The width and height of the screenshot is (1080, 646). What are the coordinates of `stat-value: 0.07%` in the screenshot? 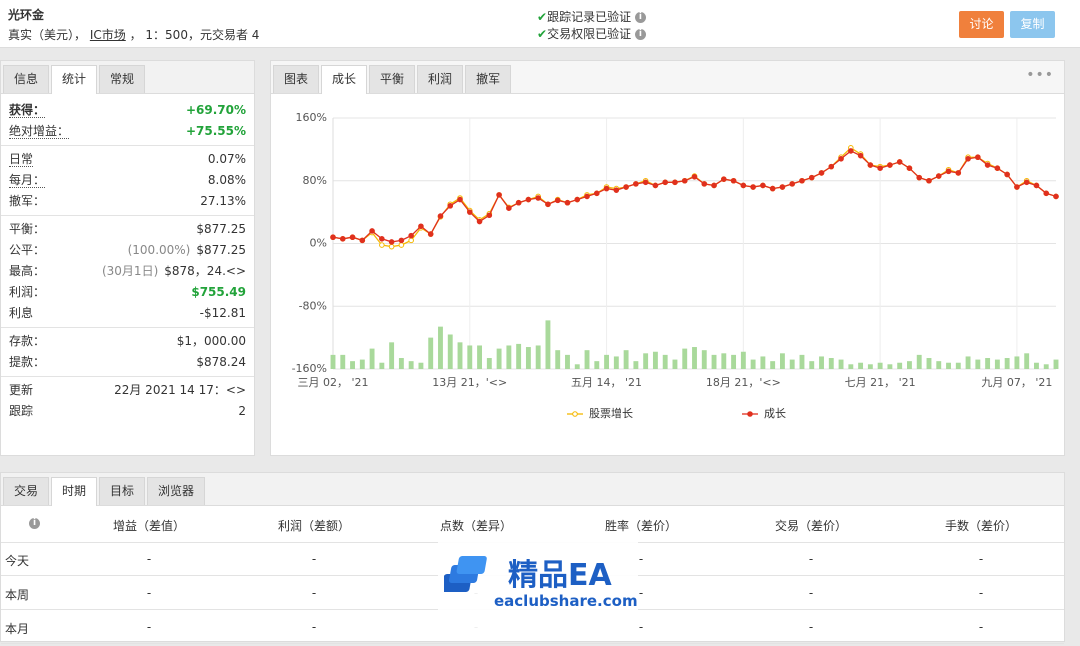 It's located at (226, 159).